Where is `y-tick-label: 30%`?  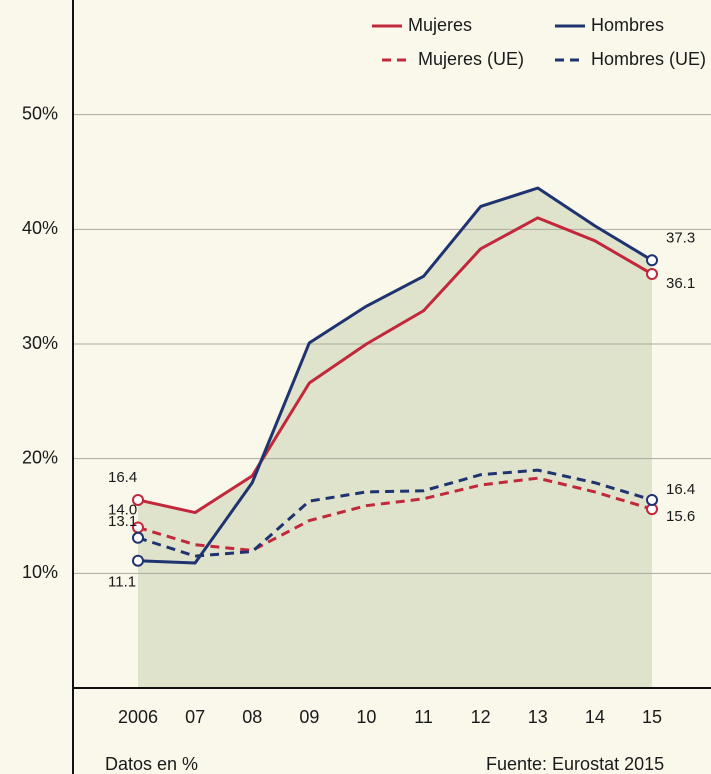 y-tick-label: 30% is located at coordinates (40, 343).